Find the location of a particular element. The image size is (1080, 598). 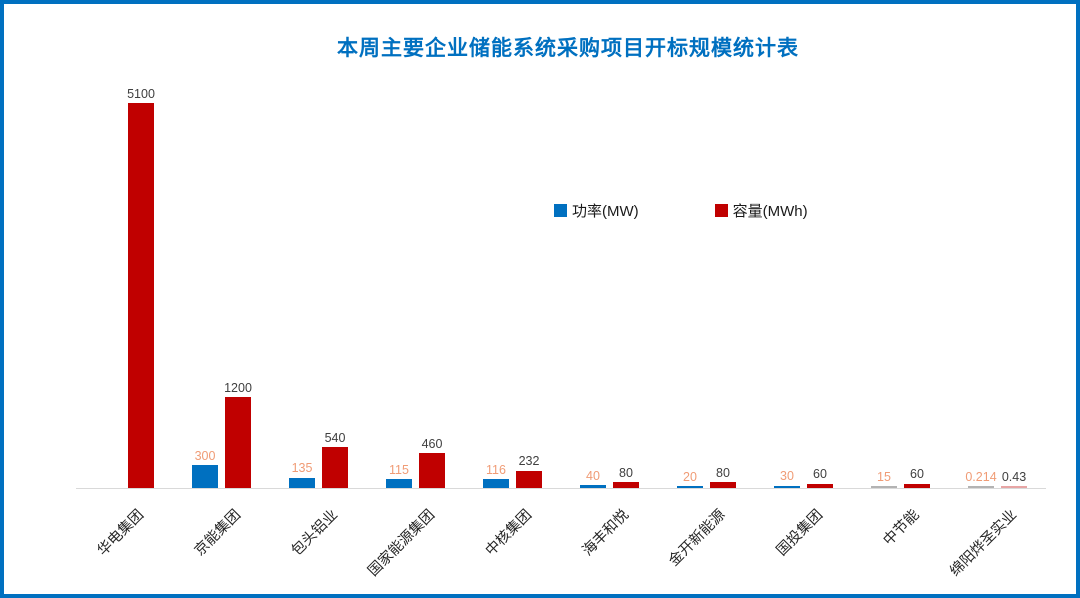

power-bar-column: 116 is located at coordinates (496, 476).